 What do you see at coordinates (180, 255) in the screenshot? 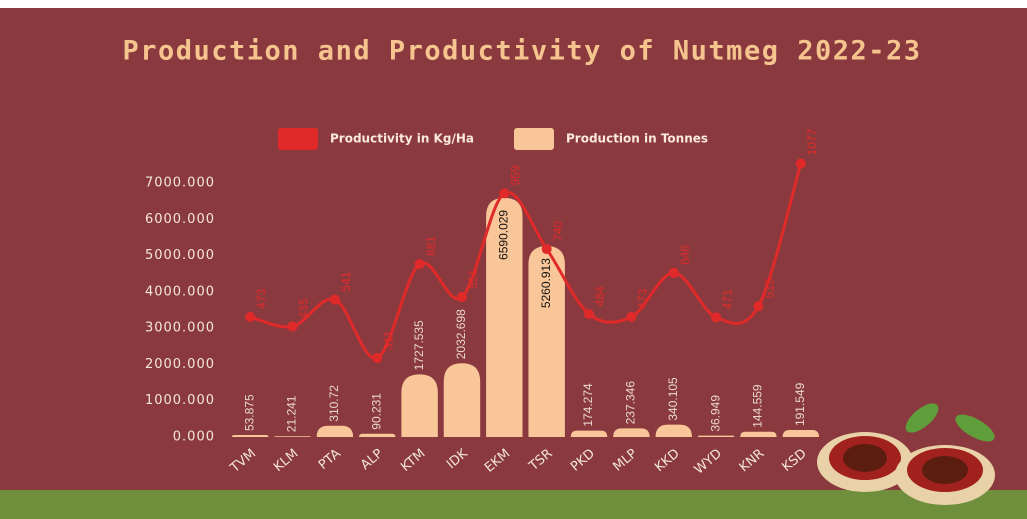
I see `y-tick-label: 5000.000` at bounding box center [180, 255].